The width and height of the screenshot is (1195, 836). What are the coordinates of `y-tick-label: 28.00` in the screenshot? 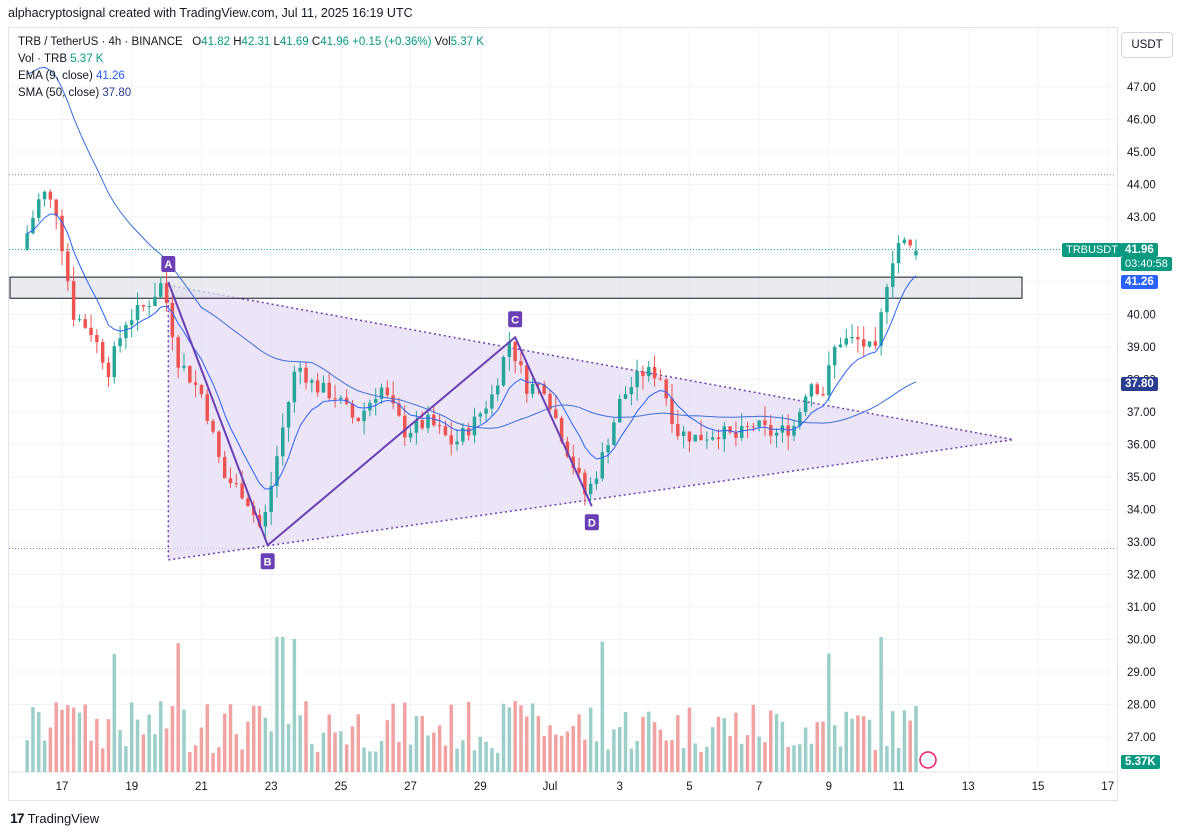 It's located at (1141, 706).